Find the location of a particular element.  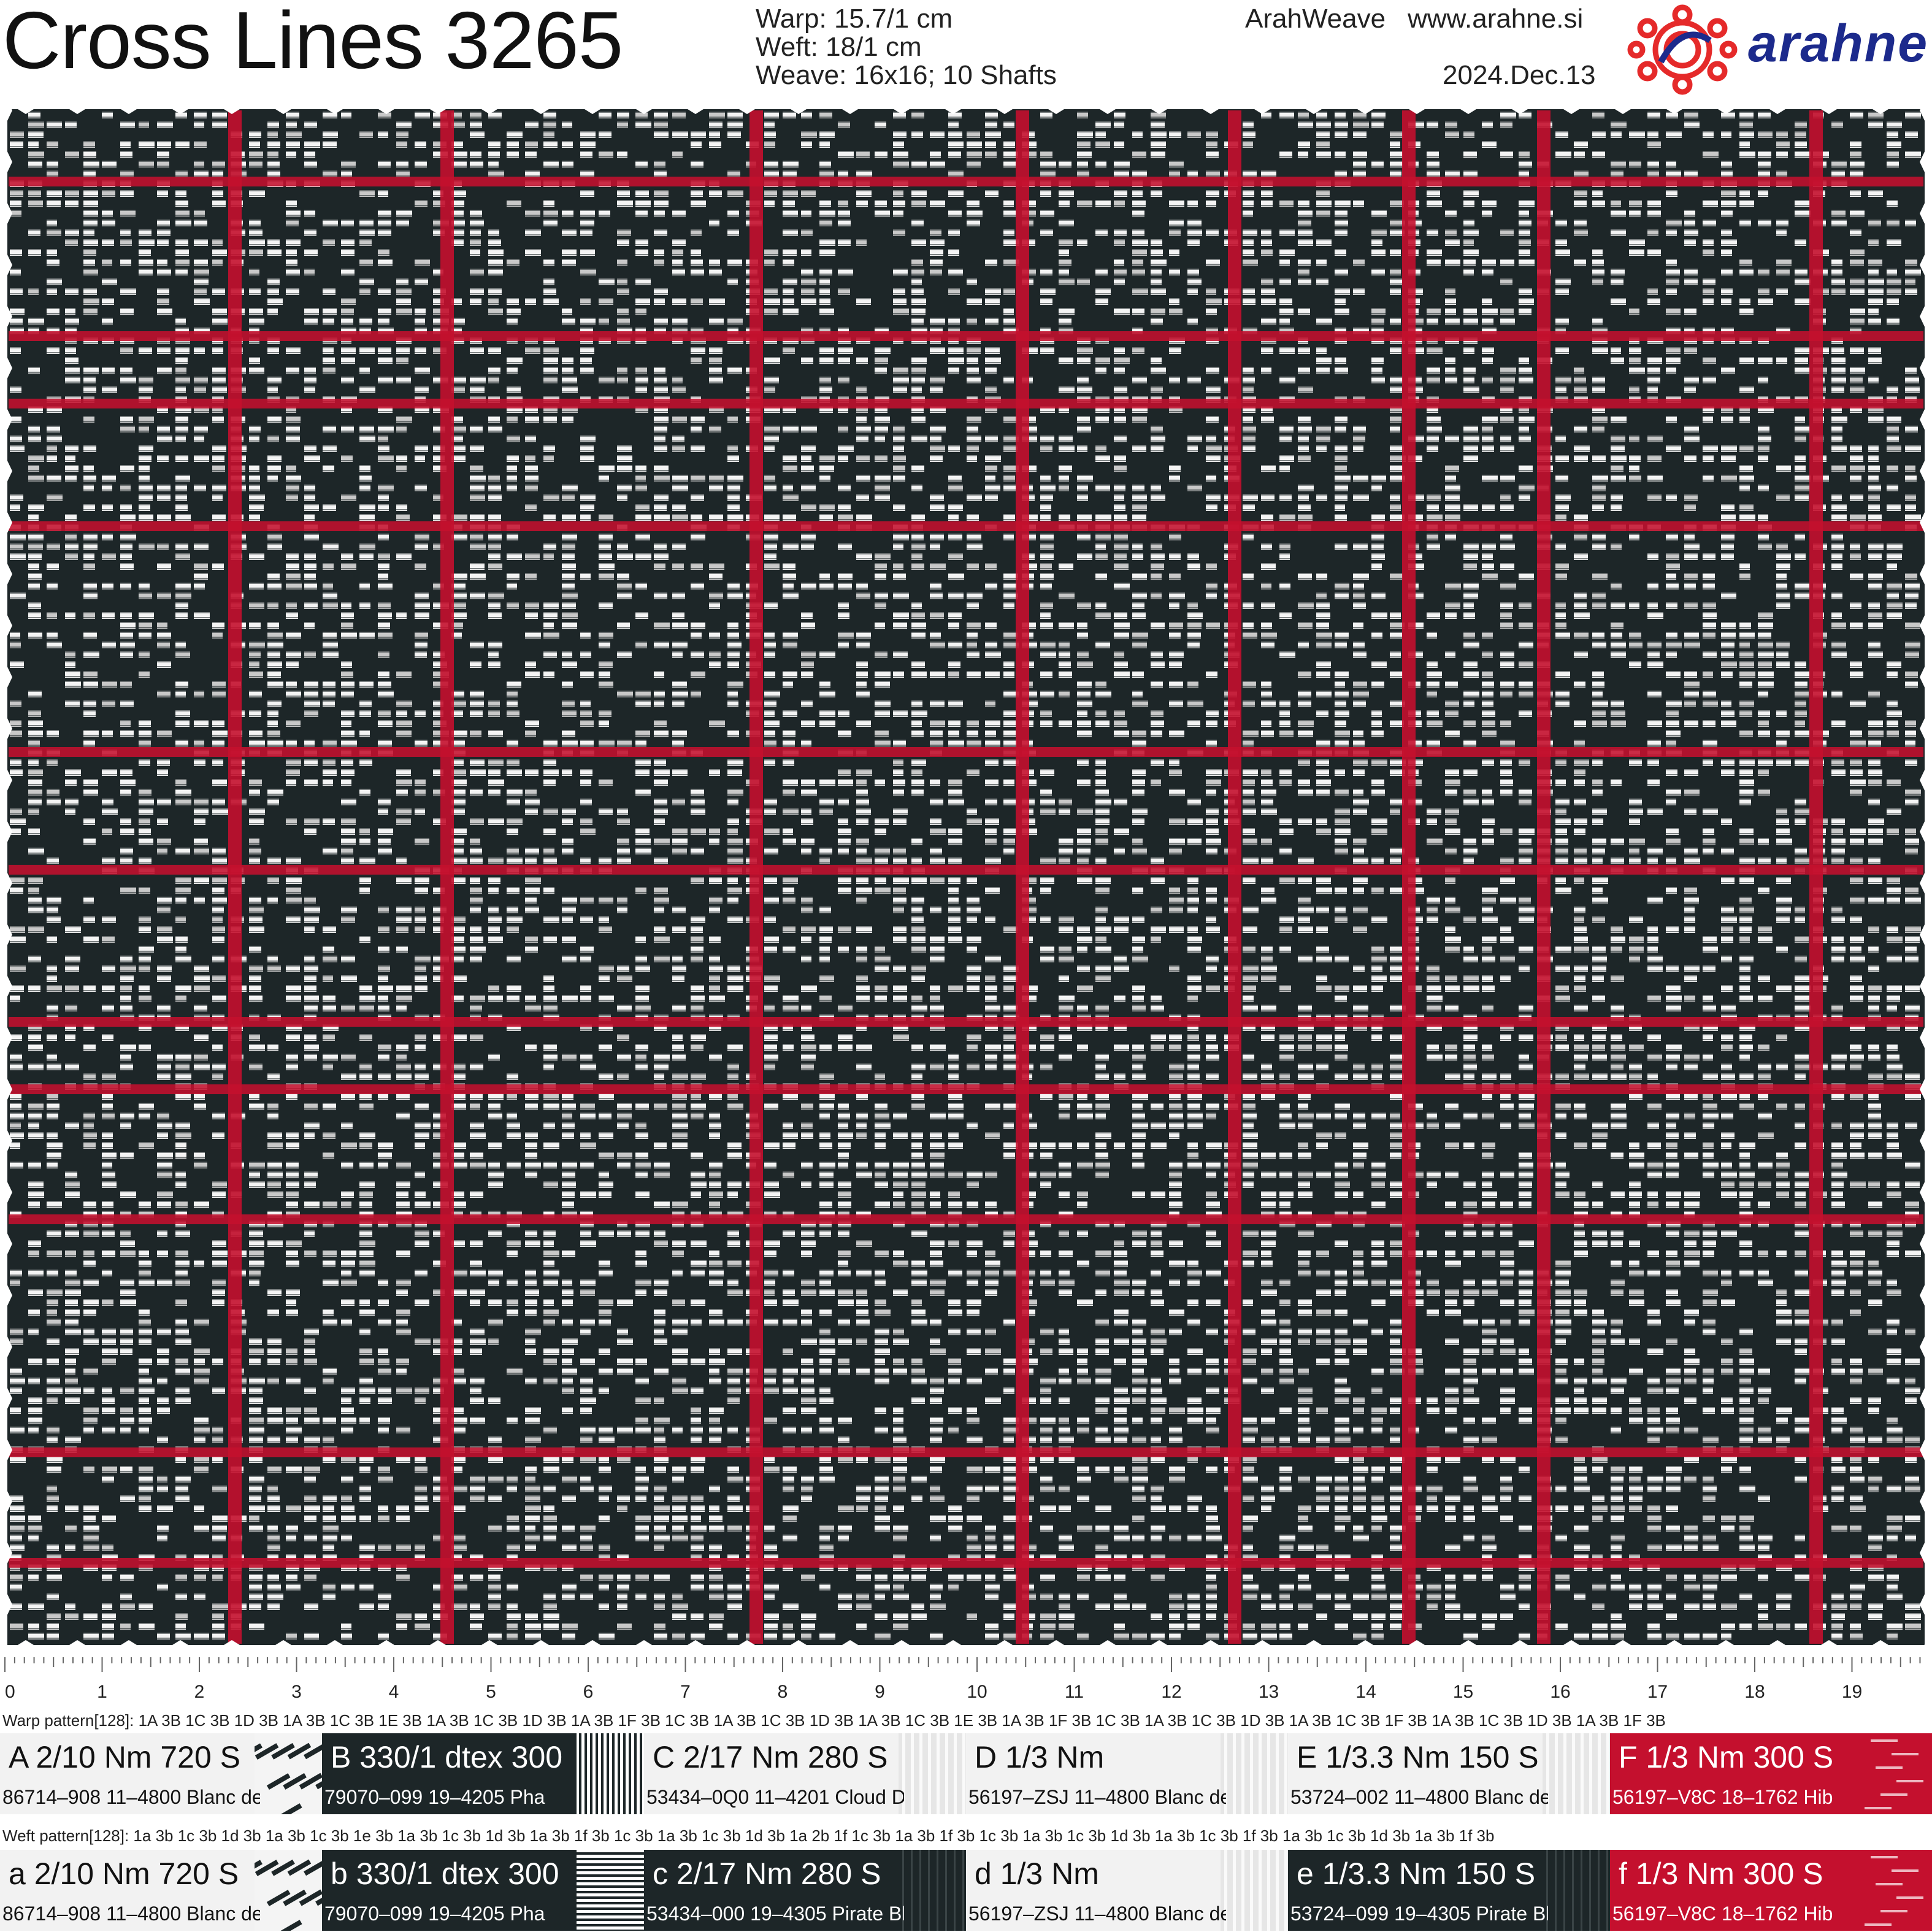

pinked-edge-top is located at coordinates (966, 106).